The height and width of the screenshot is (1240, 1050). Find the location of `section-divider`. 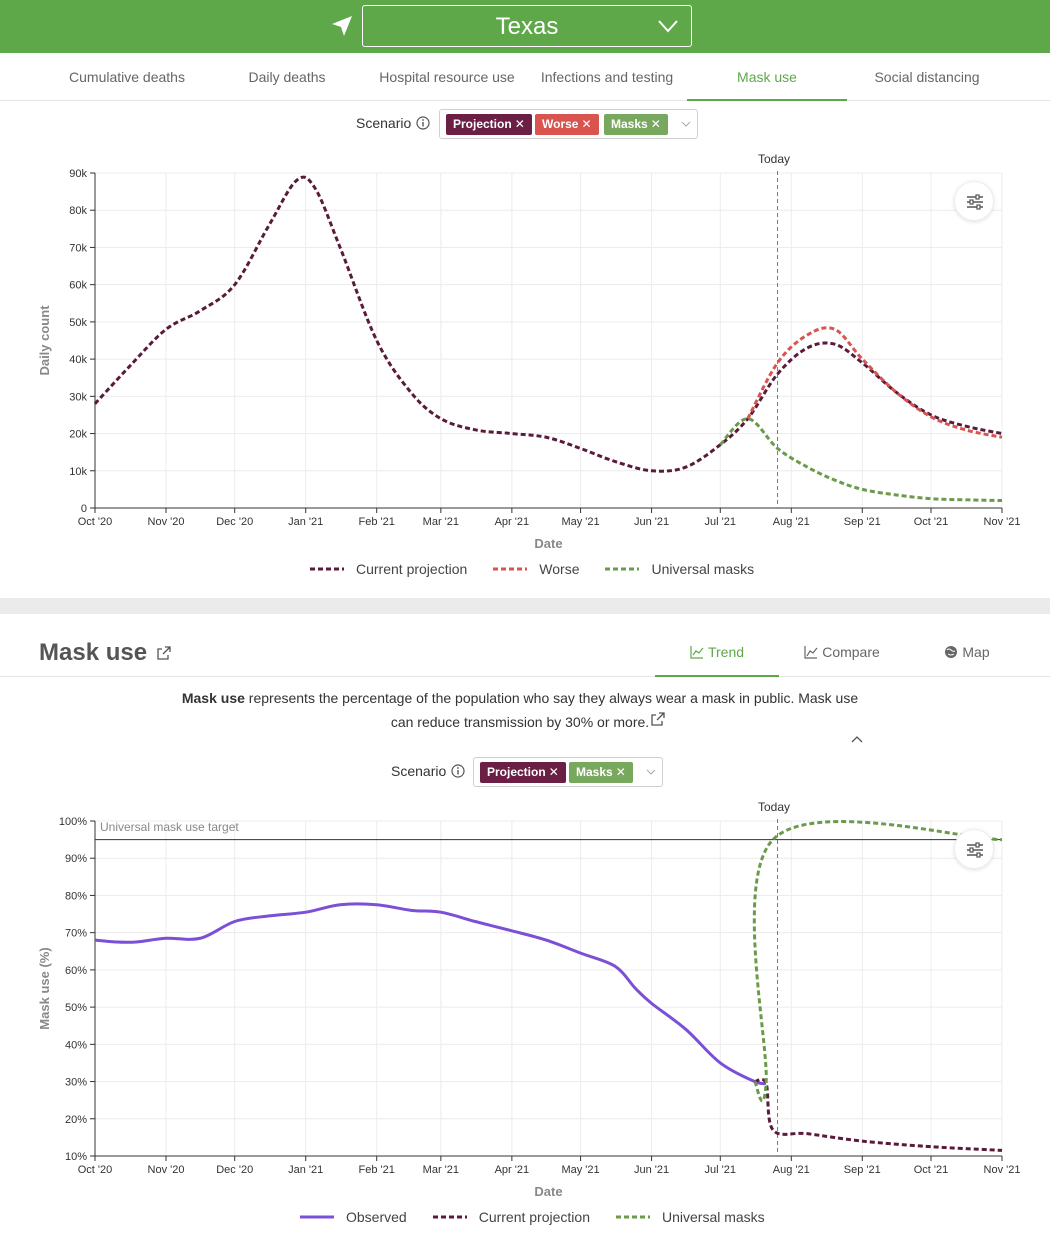

section-divider is located at coordinates (525, 606).